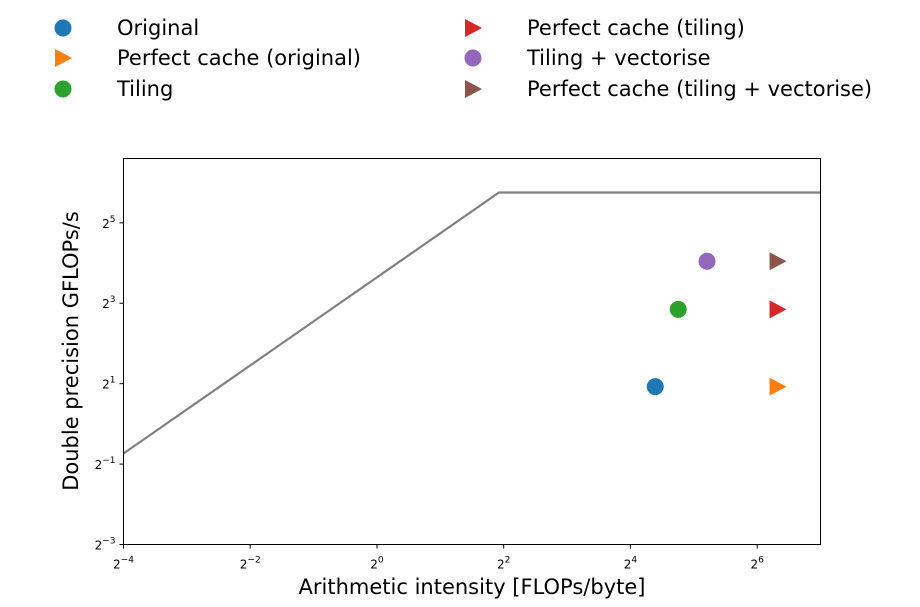  Describe the element at coordinates (619, 58) in the screenshot. I see `legend-label: Tiling + vectorise` at that location.